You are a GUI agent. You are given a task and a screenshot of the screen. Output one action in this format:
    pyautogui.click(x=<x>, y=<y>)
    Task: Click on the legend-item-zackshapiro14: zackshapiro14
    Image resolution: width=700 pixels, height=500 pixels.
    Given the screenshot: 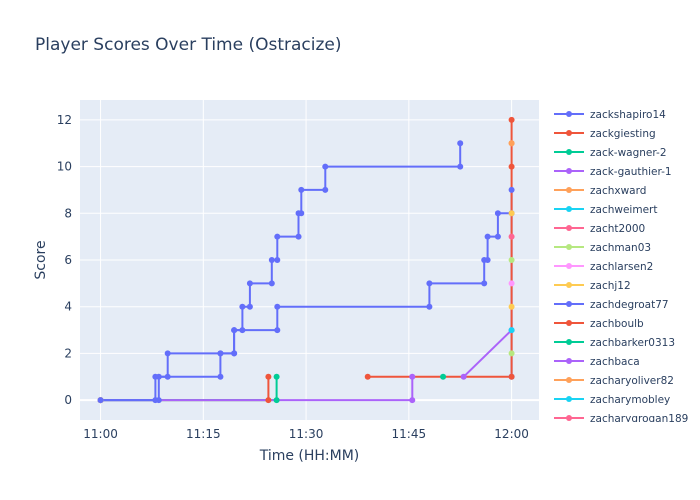 What is the action you would take?
    pyautogui.click(x=610, y=115)
    